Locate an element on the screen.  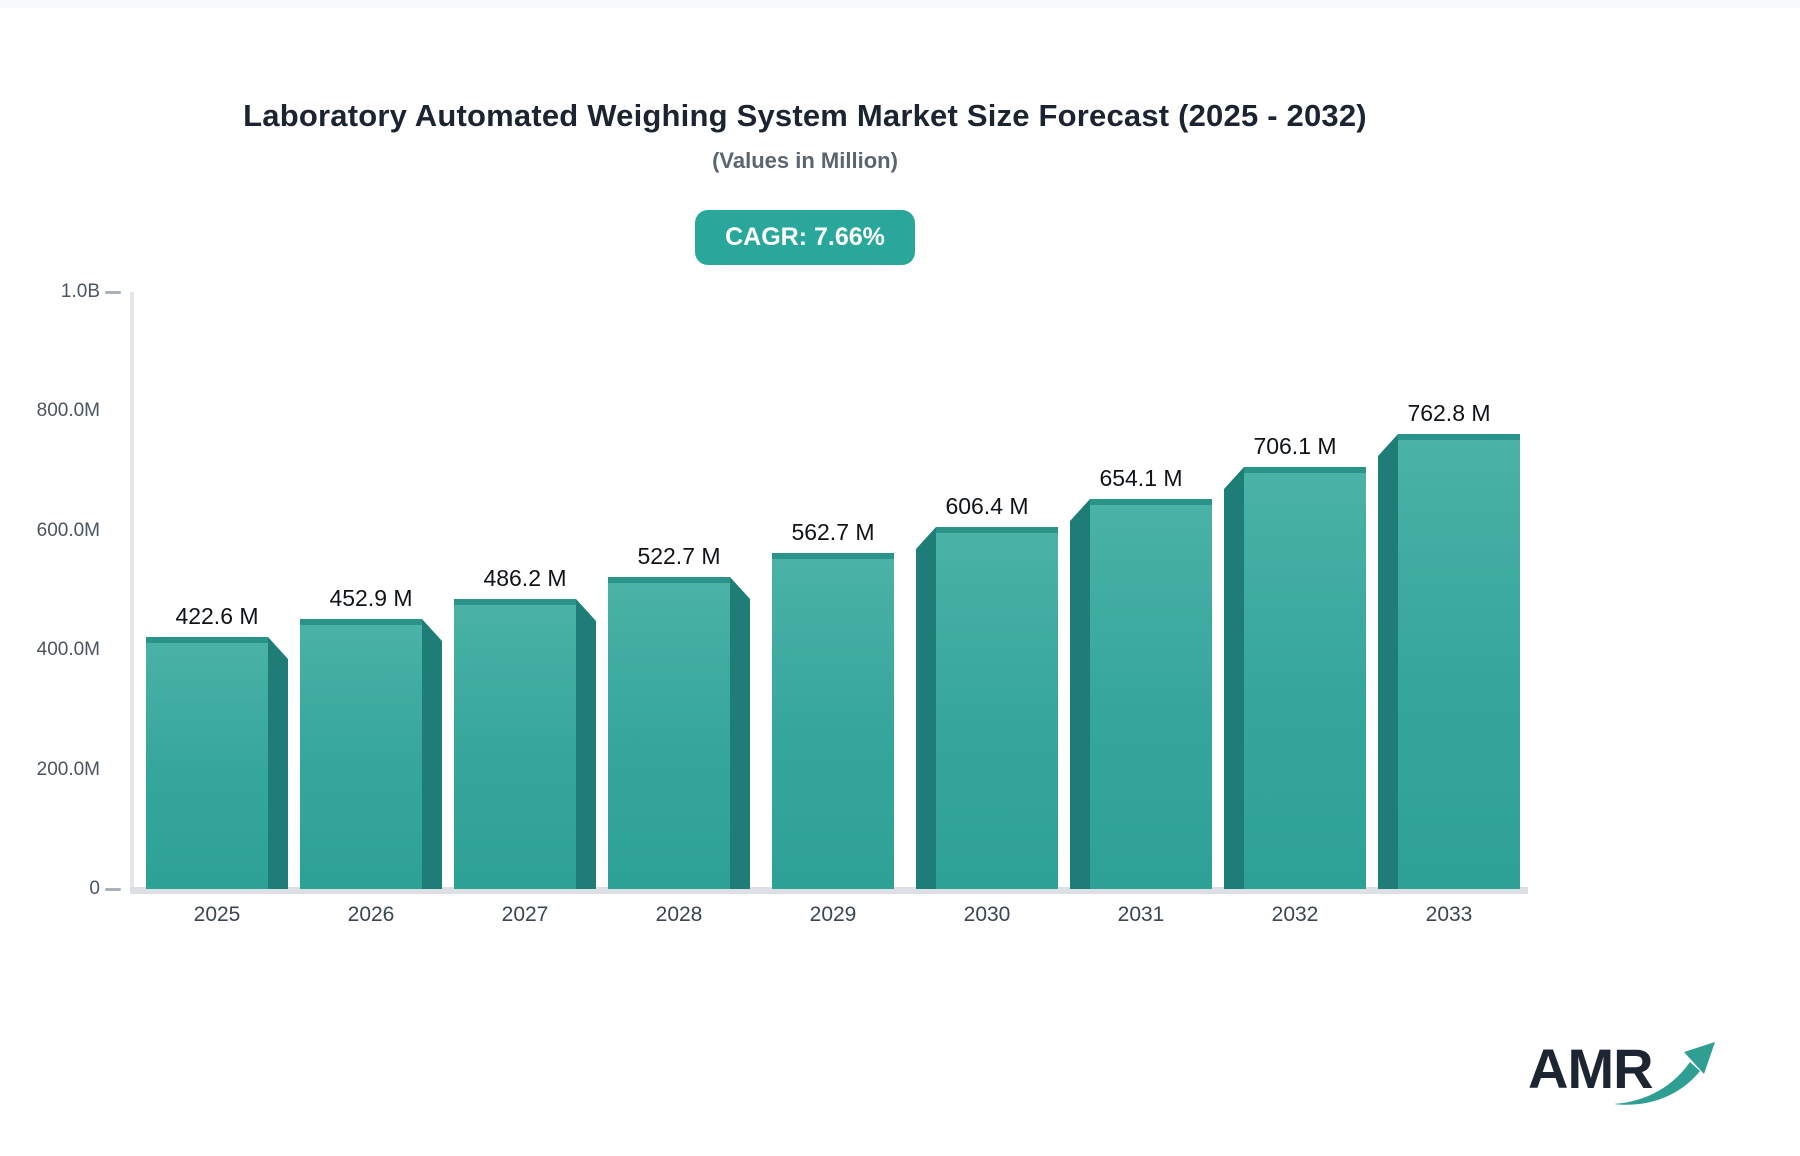
bar-2032: 706.1 M is located at coordinates (1295, 661).